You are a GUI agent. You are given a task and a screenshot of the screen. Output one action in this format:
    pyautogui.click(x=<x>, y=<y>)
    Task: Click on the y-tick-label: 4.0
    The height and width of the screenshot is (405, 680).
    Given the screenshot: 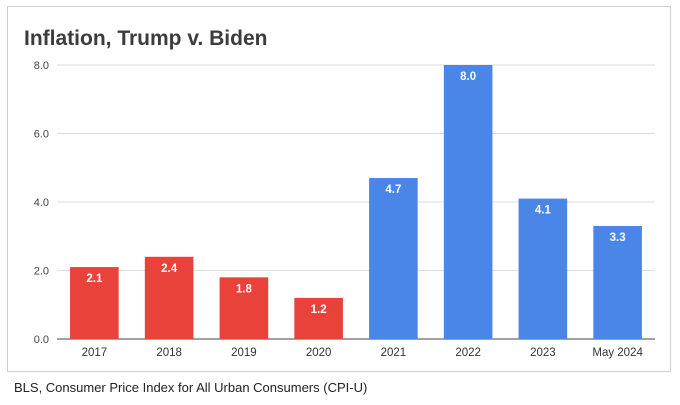 What is the action you would take?
    pyautogui.click(x=41, y=203)
    